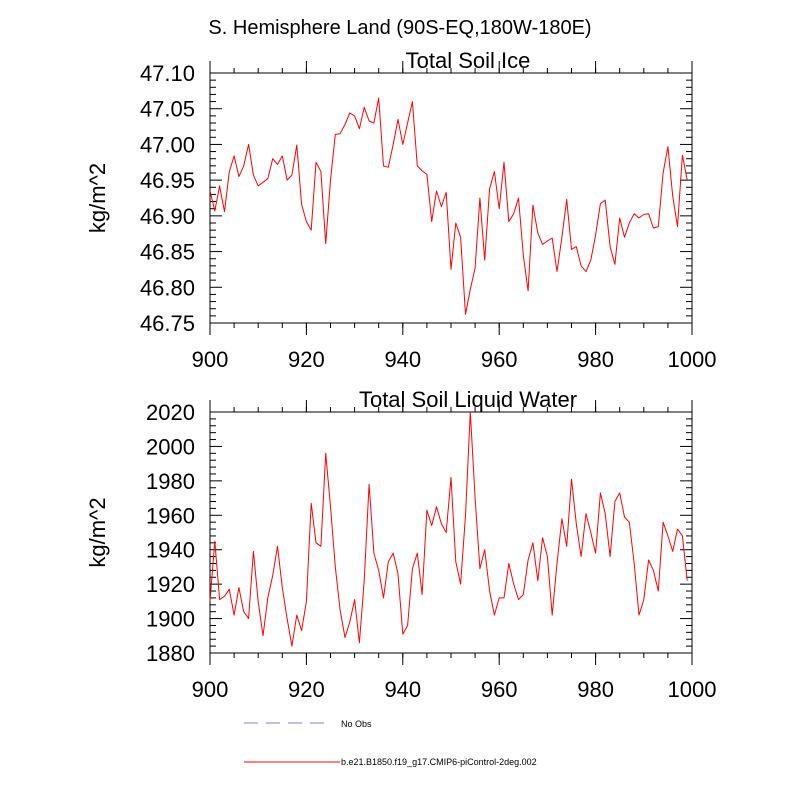 This screenshot has width=800, height=805. What do you see at coordinates (170, 481) in the screenshot?
I see `y-tick-label: 1980` at bounding box center [170, 481].